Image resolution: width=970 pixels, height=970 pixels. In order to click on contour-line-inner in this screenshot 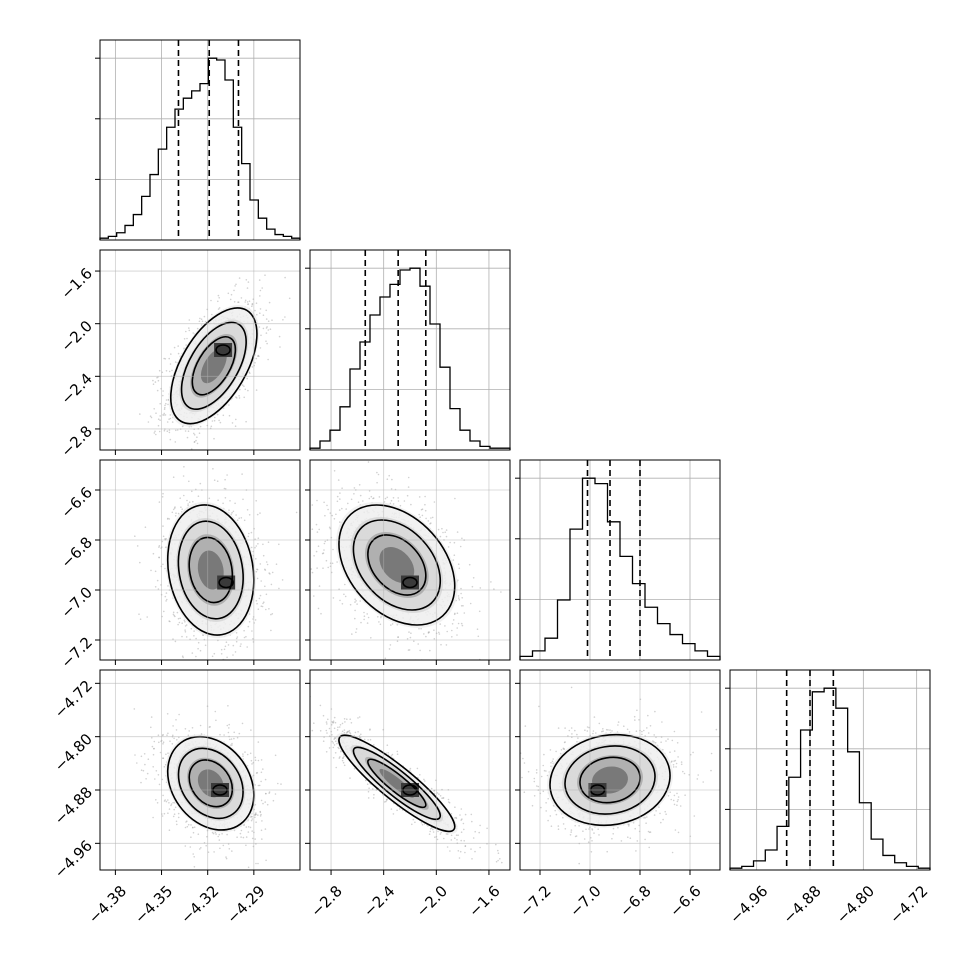, I will do `click(410, 582)`.